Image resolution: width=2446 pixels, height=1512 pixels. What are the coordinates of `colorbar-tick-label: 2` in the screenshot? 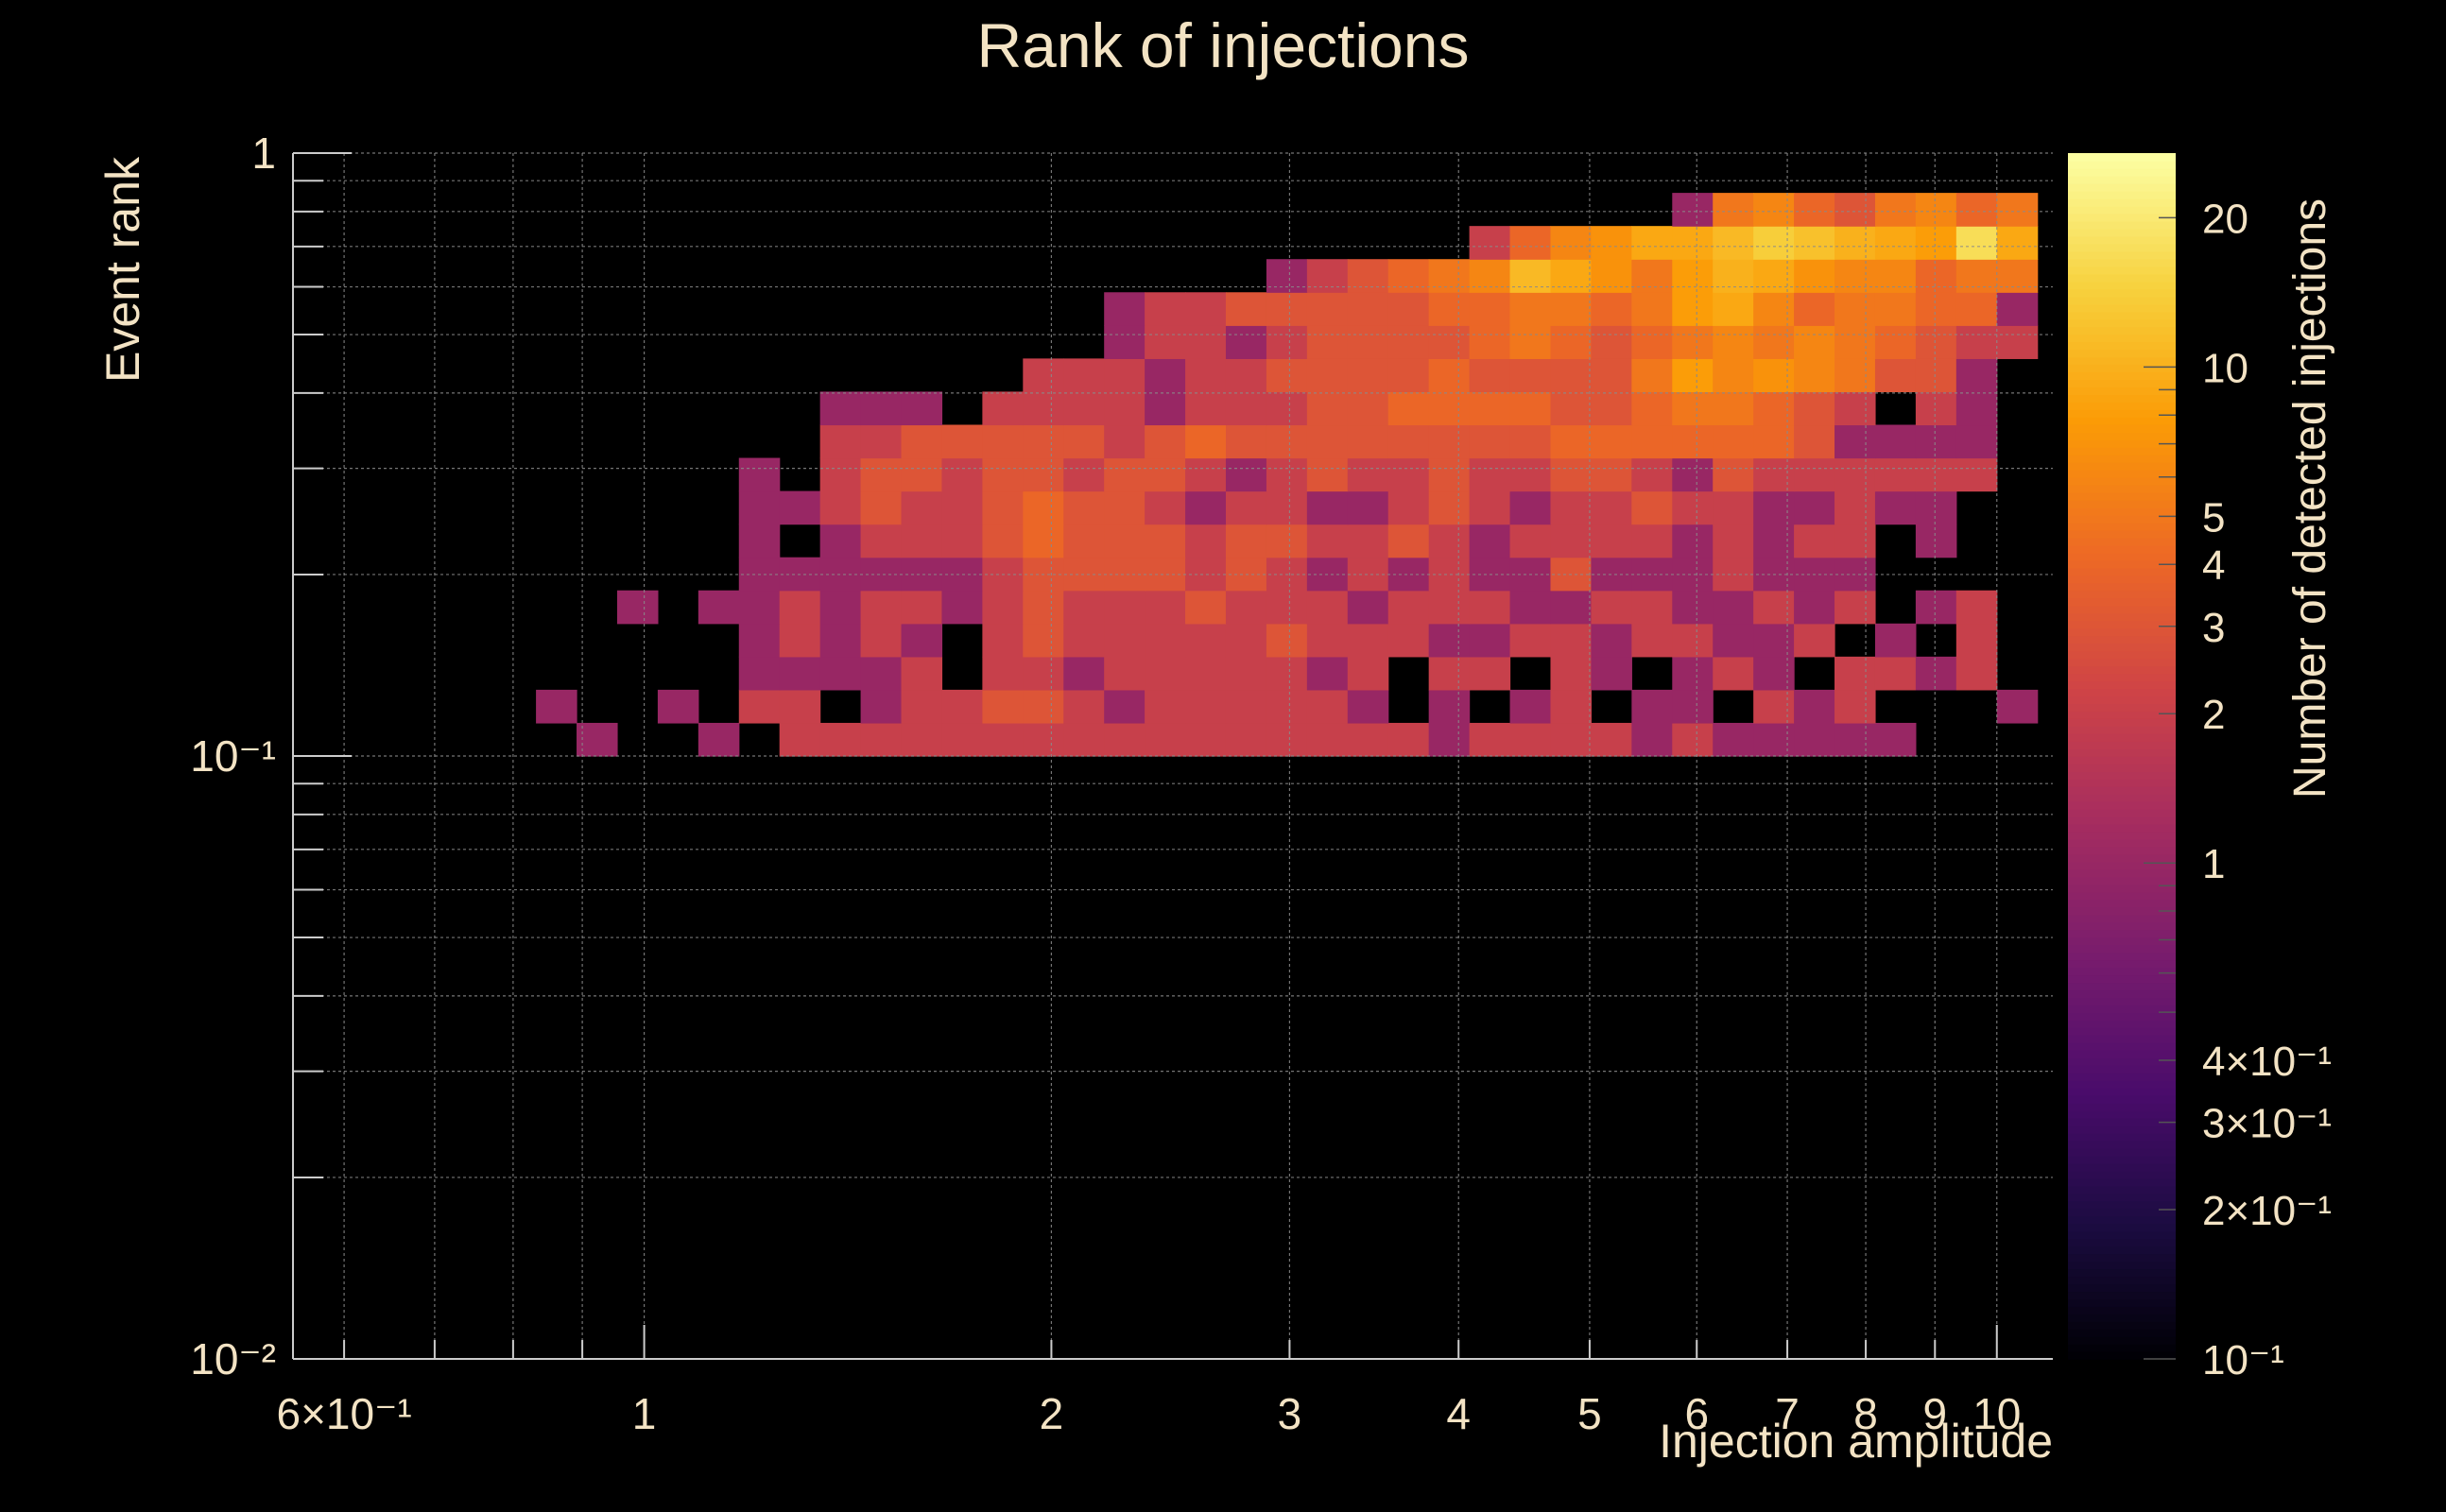 It's located at (2213, 715).